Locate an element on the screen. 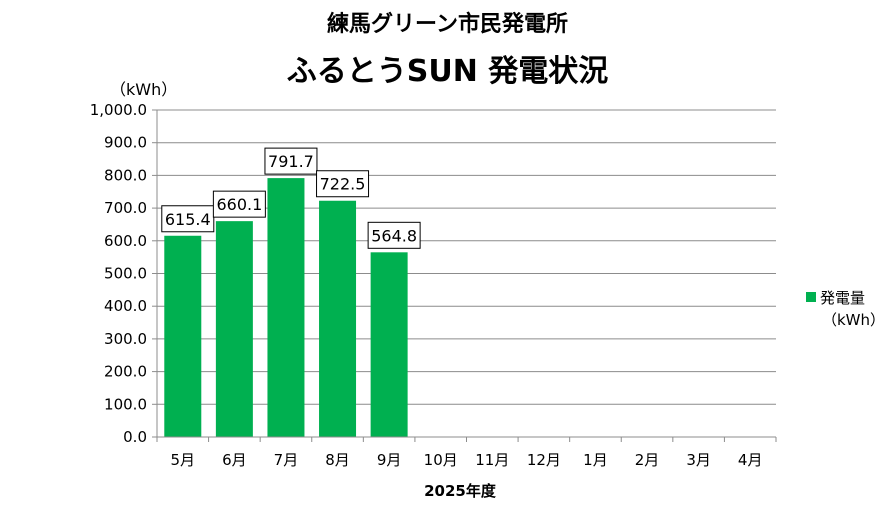 The height and width of the screenshot is (523, 895). data-label: 791.7 is located at coordinates (291, 161).